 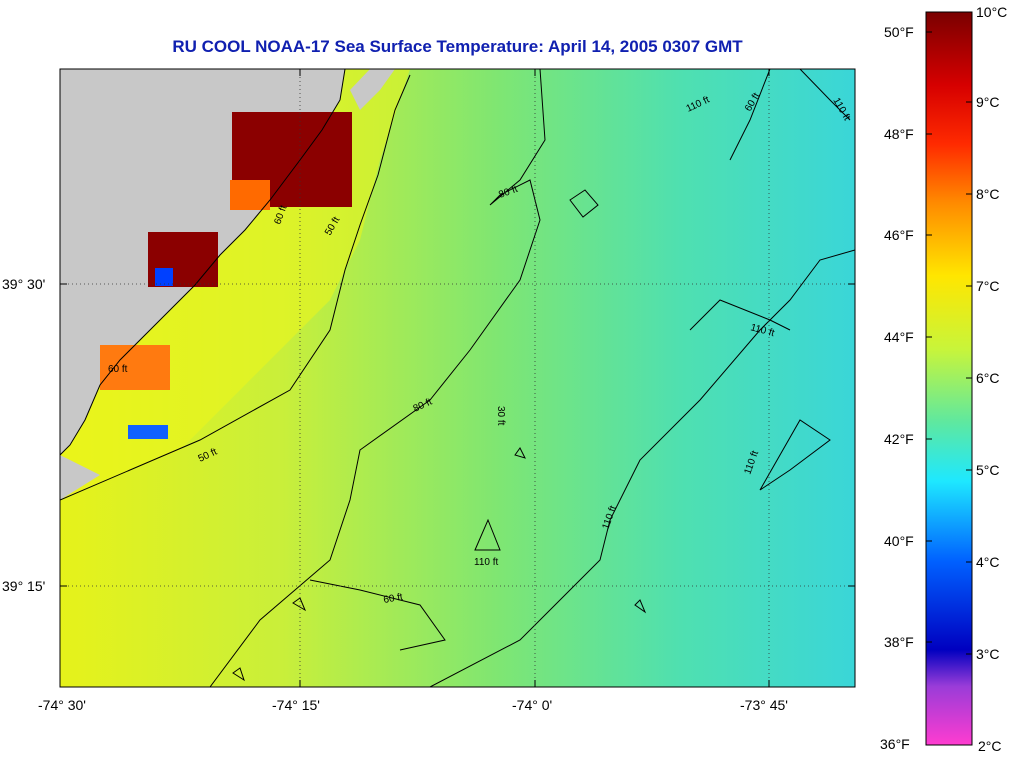 What do you see at coordinates (377, 615) in the screenshot?
I see `contour-80ft-outer` at bounding box center [377, 615].